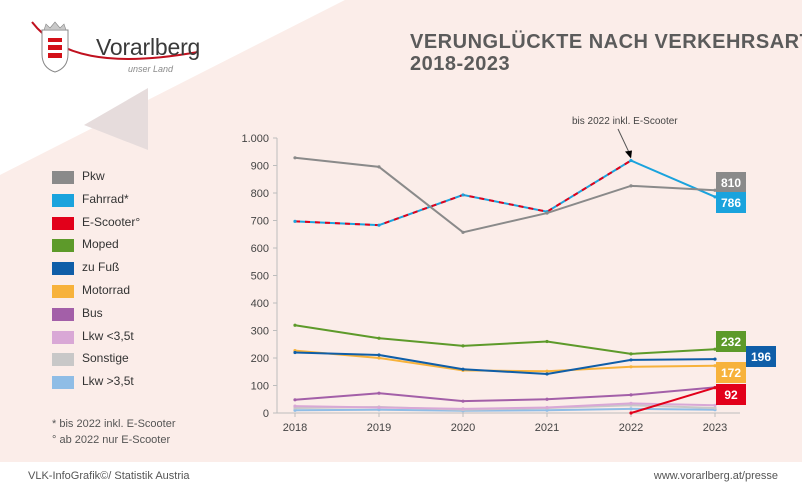 This screenshot has height=501, width=802. I want to click on end-label-fahrrad: 786, so click(731, 202).